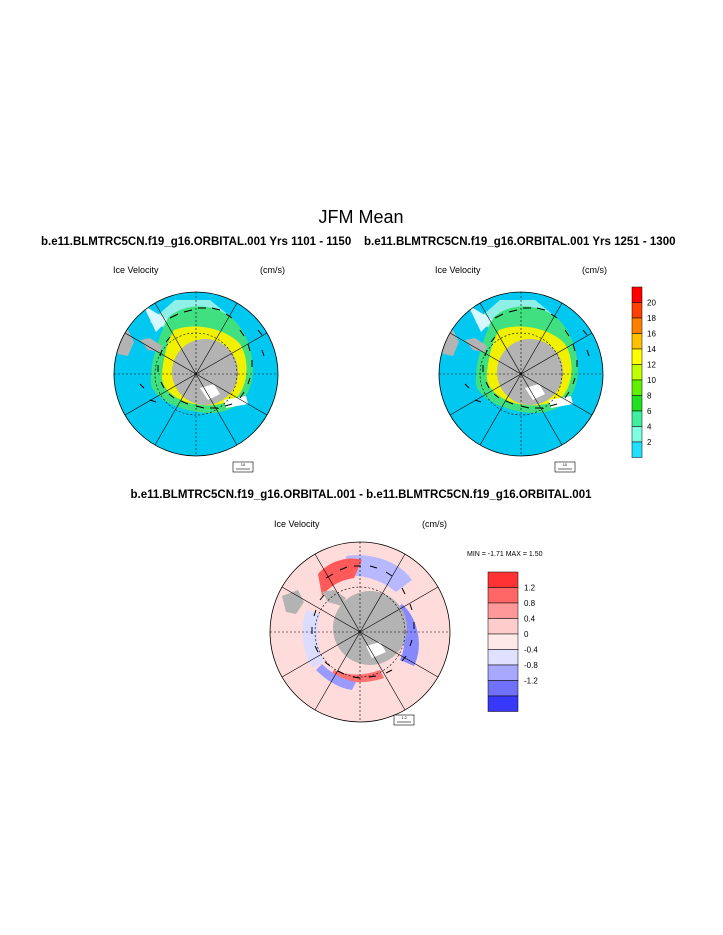 The image size is (723, 935). I want to click on left-ref-vector-box, so click(243, 467).